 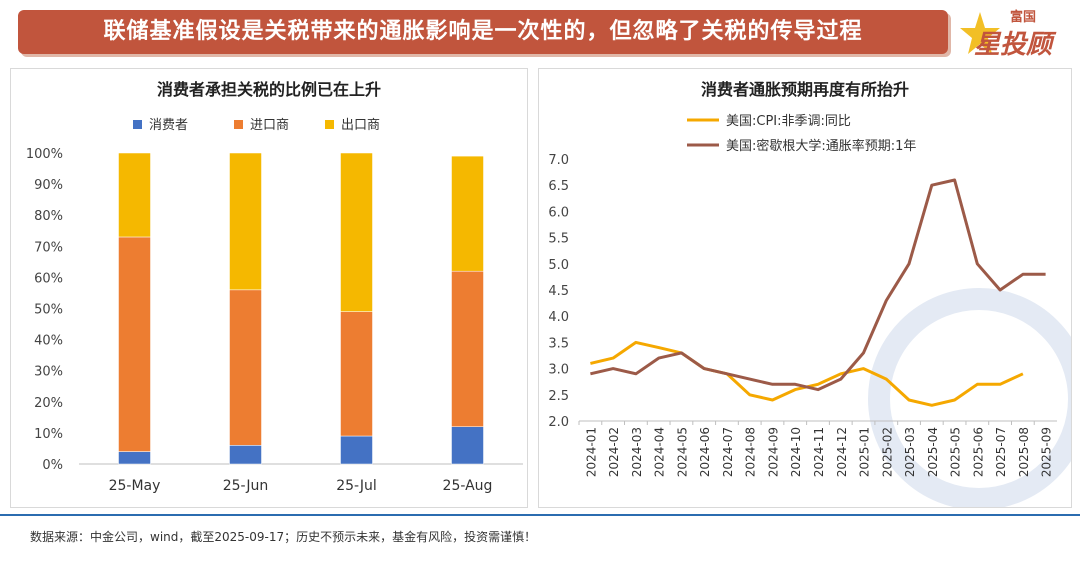 What do you see at coordinates (865, 452) in the screenshot?
I see `x-tick-label: 2025-01` at bounding box center [865, 452].